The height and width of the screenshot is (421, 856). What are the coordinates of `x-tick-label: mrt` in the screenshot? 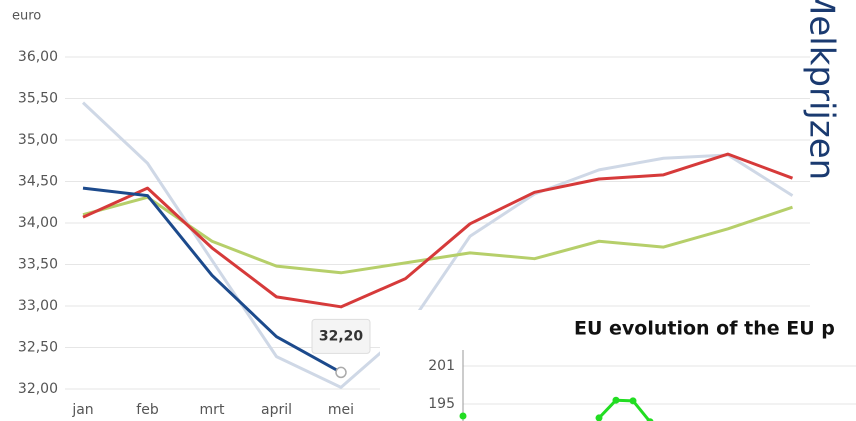 It's located at (212, 410).